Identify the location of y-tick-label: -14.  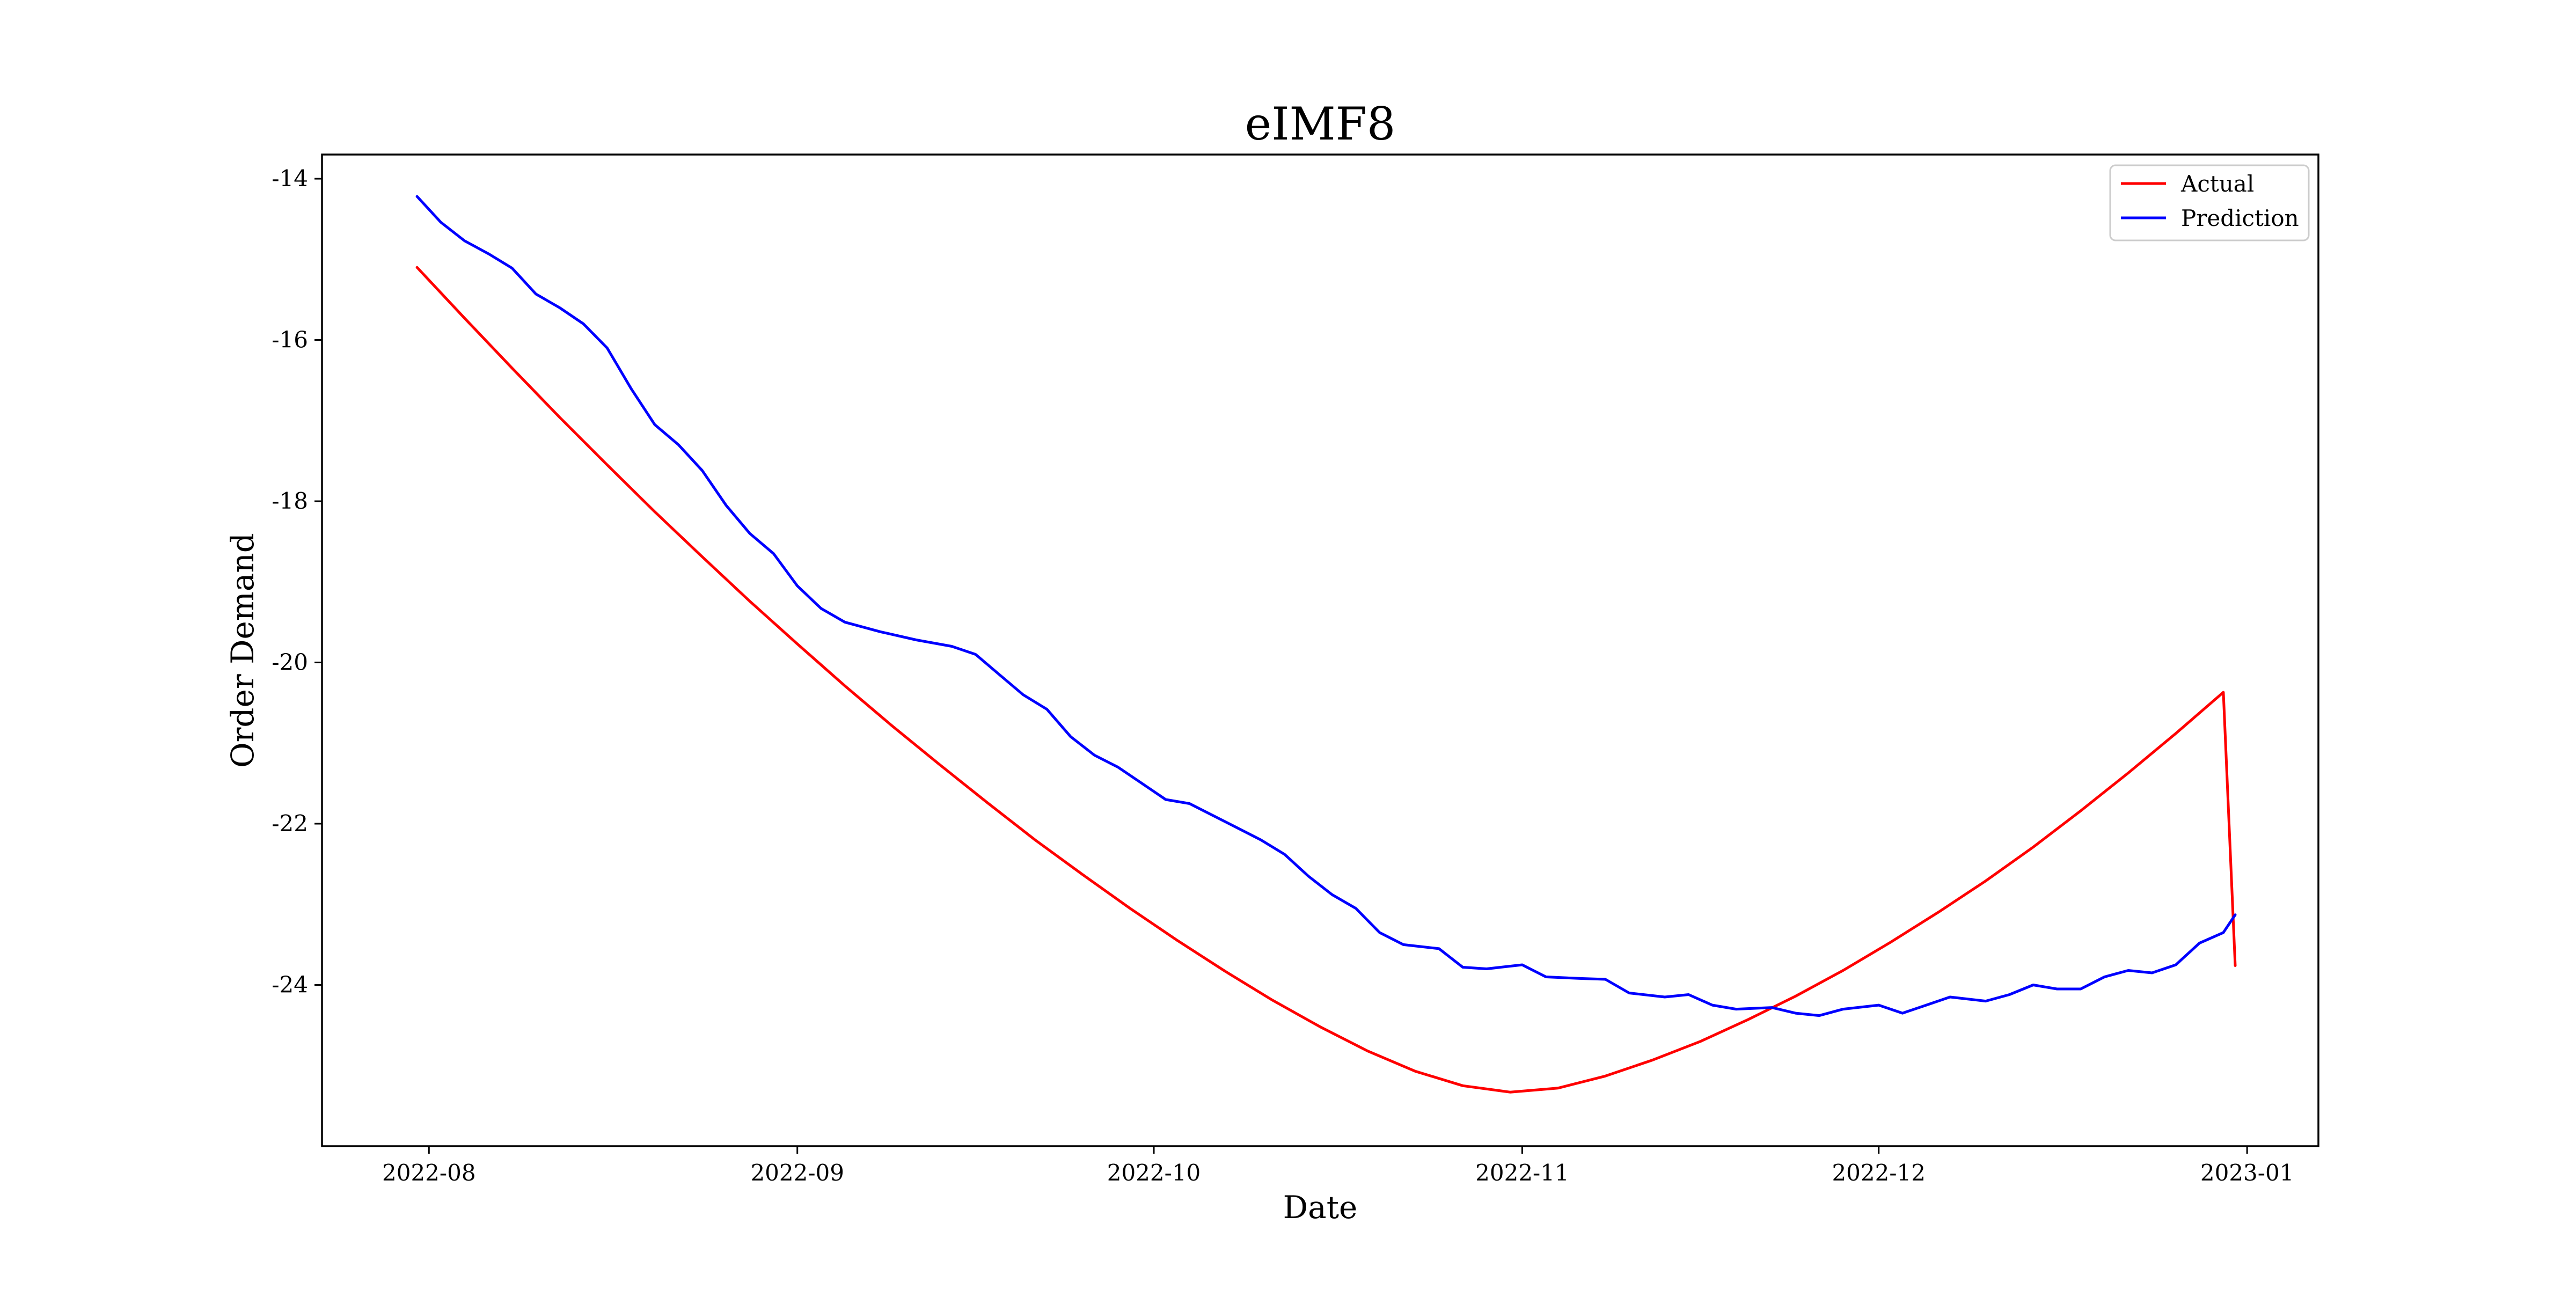
(290, 178).